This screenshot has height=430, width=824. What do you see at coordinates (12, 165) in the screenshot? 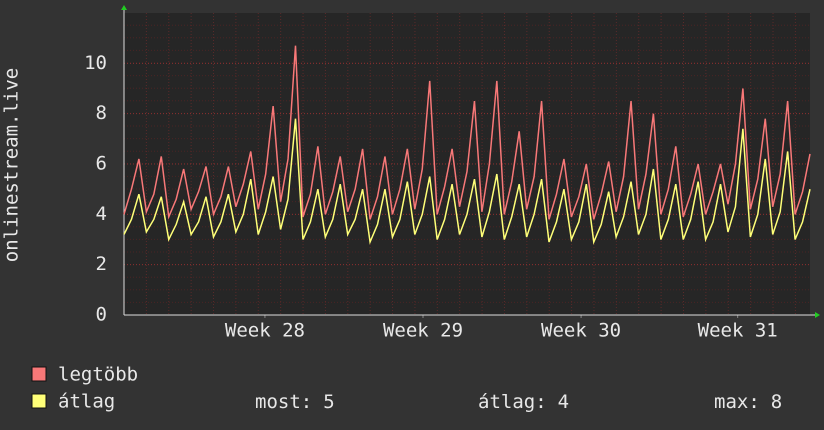
I see `y-axis-label: onlinestream.live` at bounding box center [12, 165].